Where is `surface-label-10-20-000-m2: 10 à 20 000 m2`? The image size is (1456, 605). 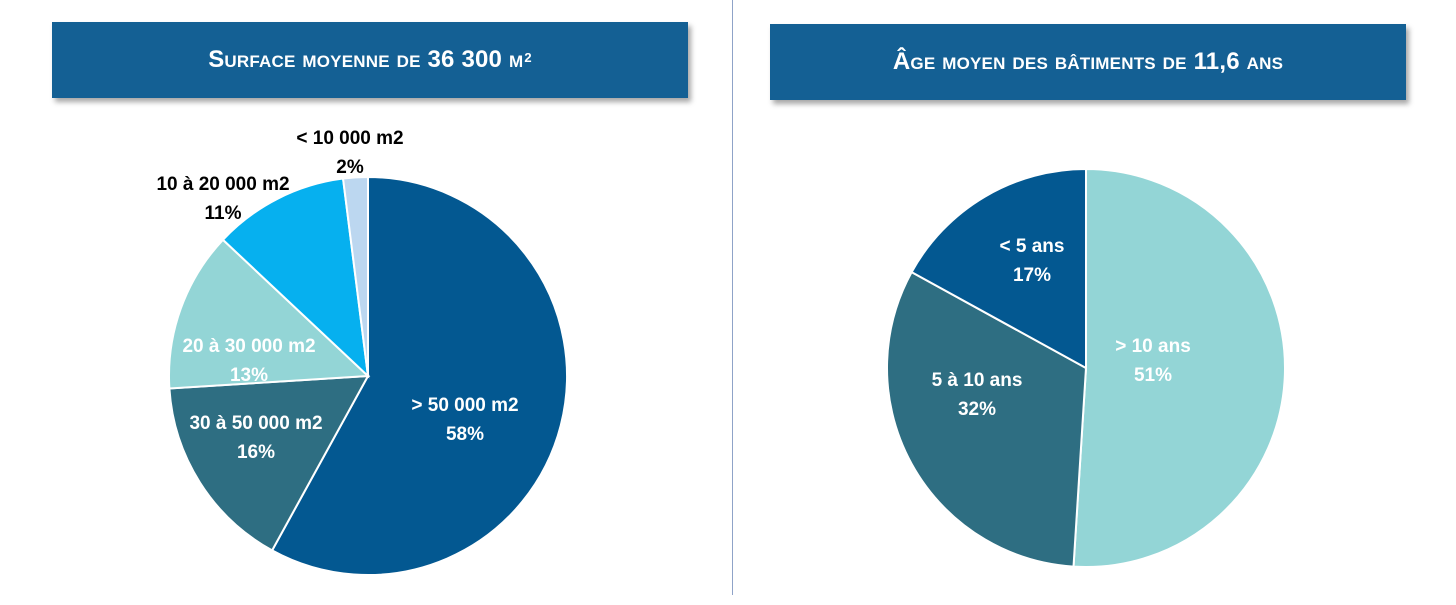
surface-label-10-20-000-m2: 10 à 20 000 m2 is located at coordinates (222, 184).